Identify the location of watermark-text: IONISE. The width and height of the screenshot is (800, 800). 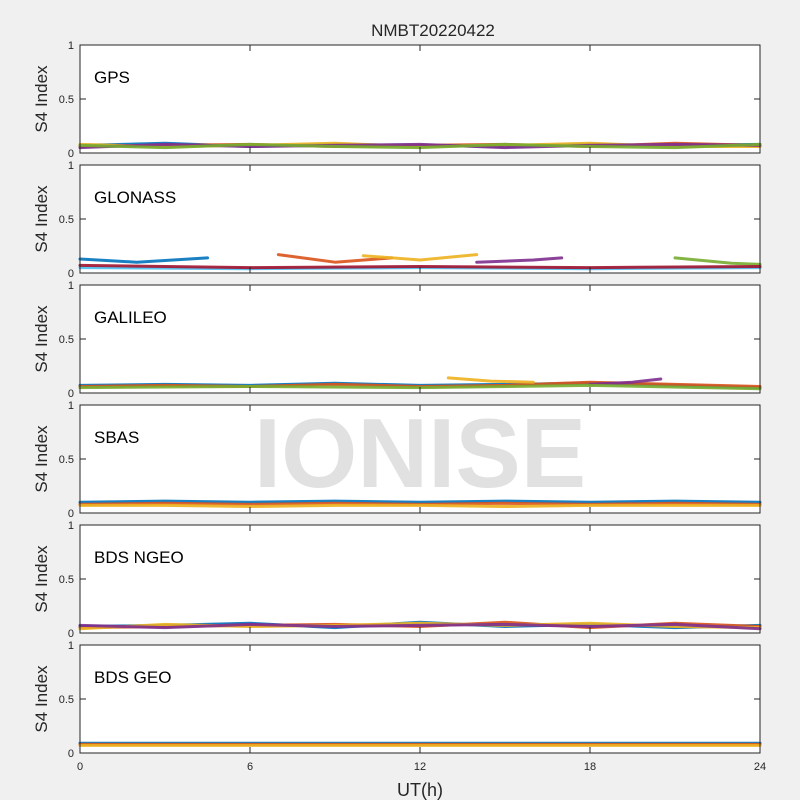
(420, 453).